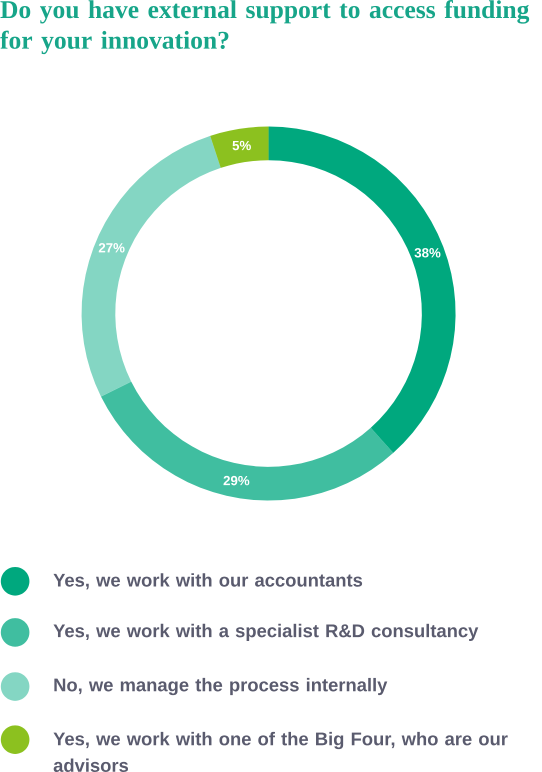  What do you see at coordinates (427, 253) in the screenshot?
I see `data-label: 38%` at bounding box center [427, 253].